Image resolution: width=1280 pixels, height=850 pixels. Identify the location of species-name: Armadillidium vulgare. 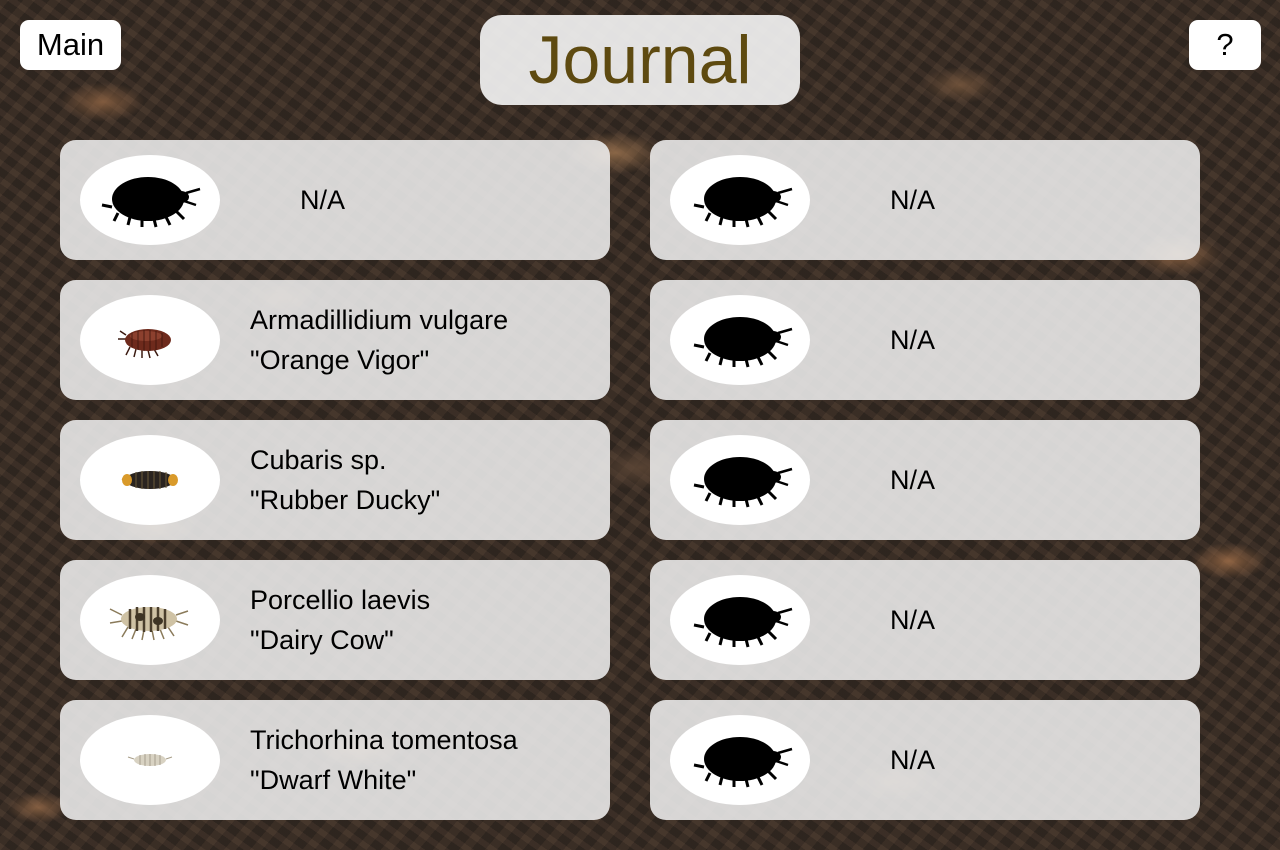
(379, 320).